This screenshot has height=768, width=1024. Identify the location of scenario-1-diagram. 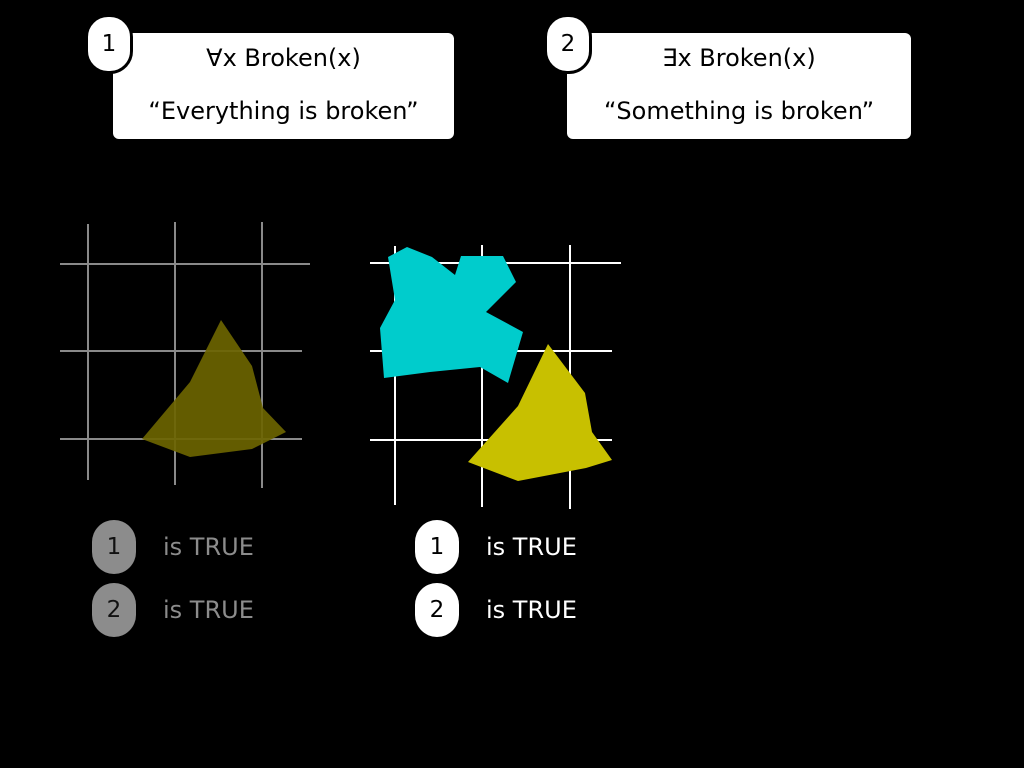
(185, 355).